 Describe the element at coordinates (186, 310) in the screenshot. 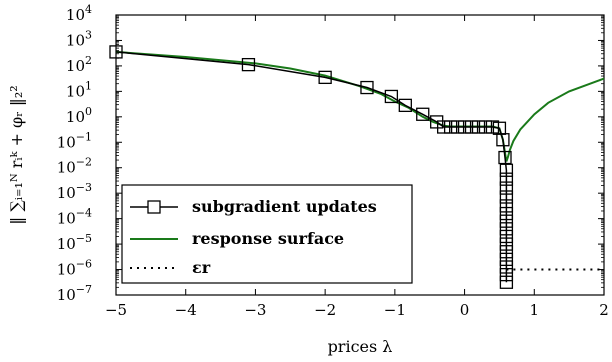

I see `x-tick-label: −4` at that location.